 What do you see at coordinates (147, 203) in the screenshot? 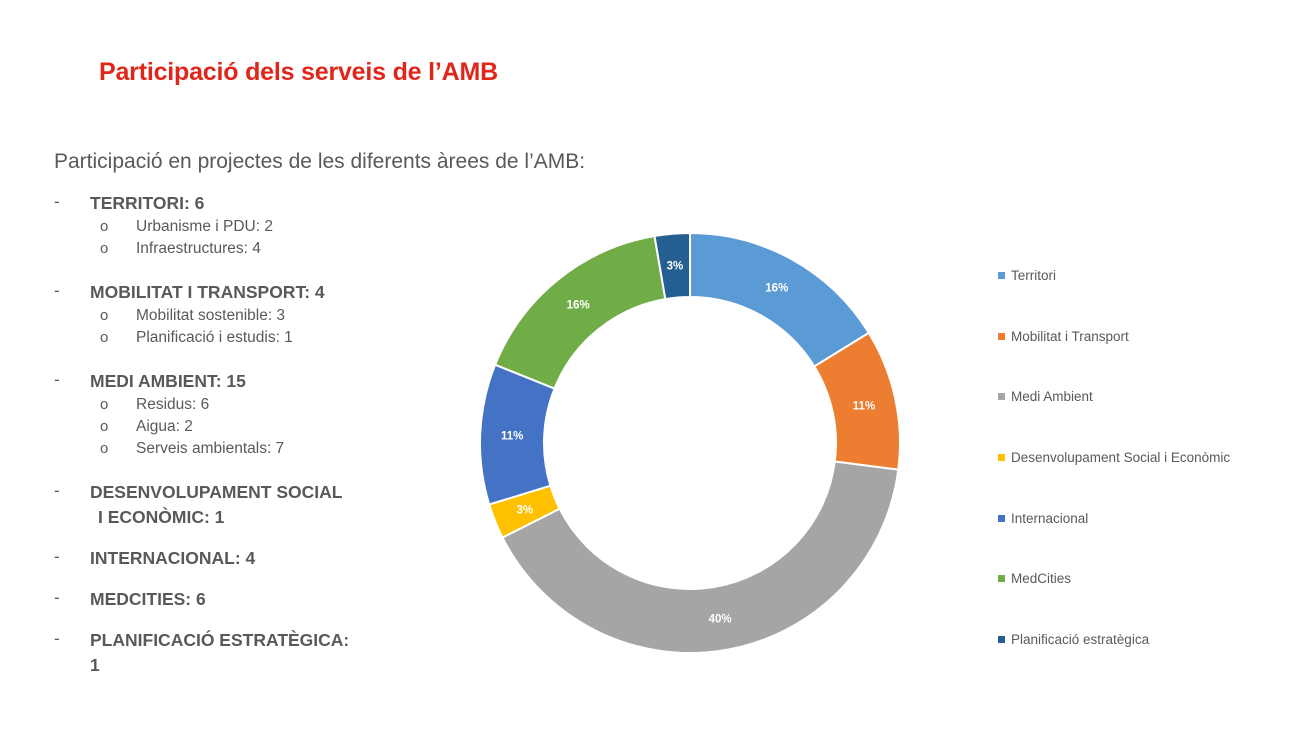
I see `area-label: TERRITORI: 6` at bounding box center [147, 203].